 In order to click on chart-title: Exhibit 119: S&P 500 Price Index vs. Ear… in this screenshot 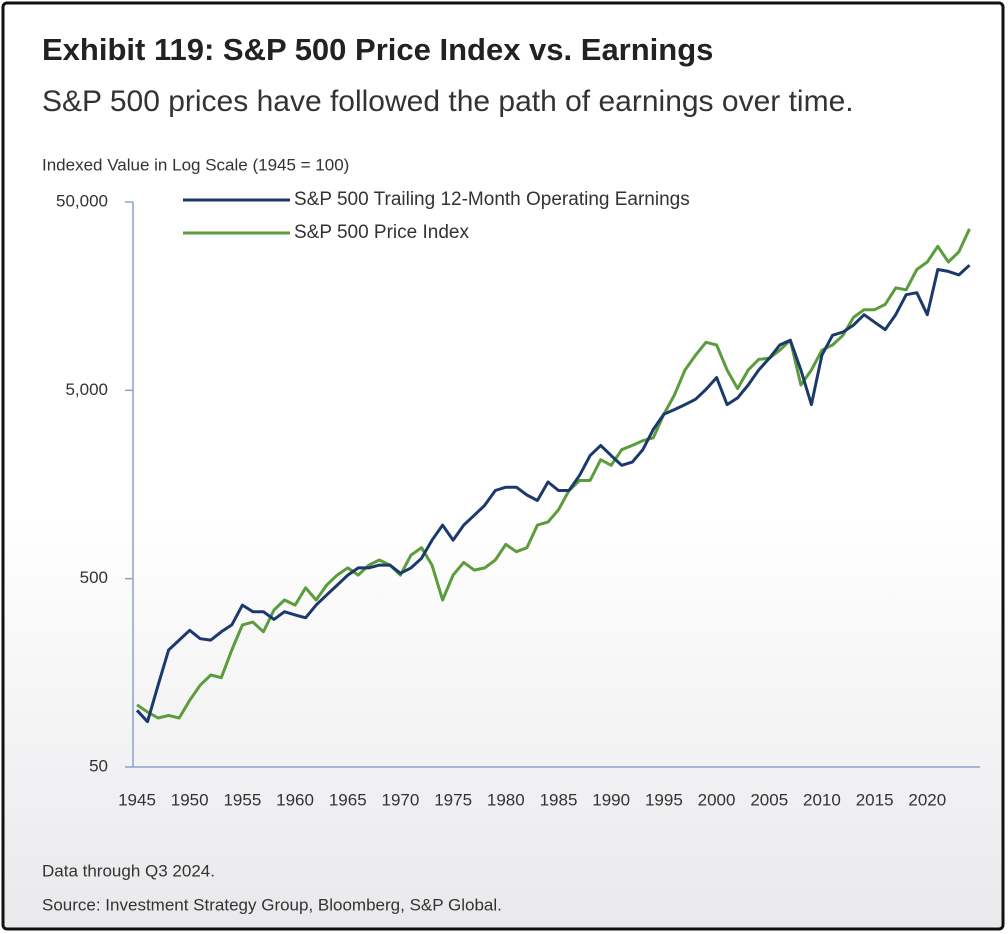, I will do `click(377, 49)`.